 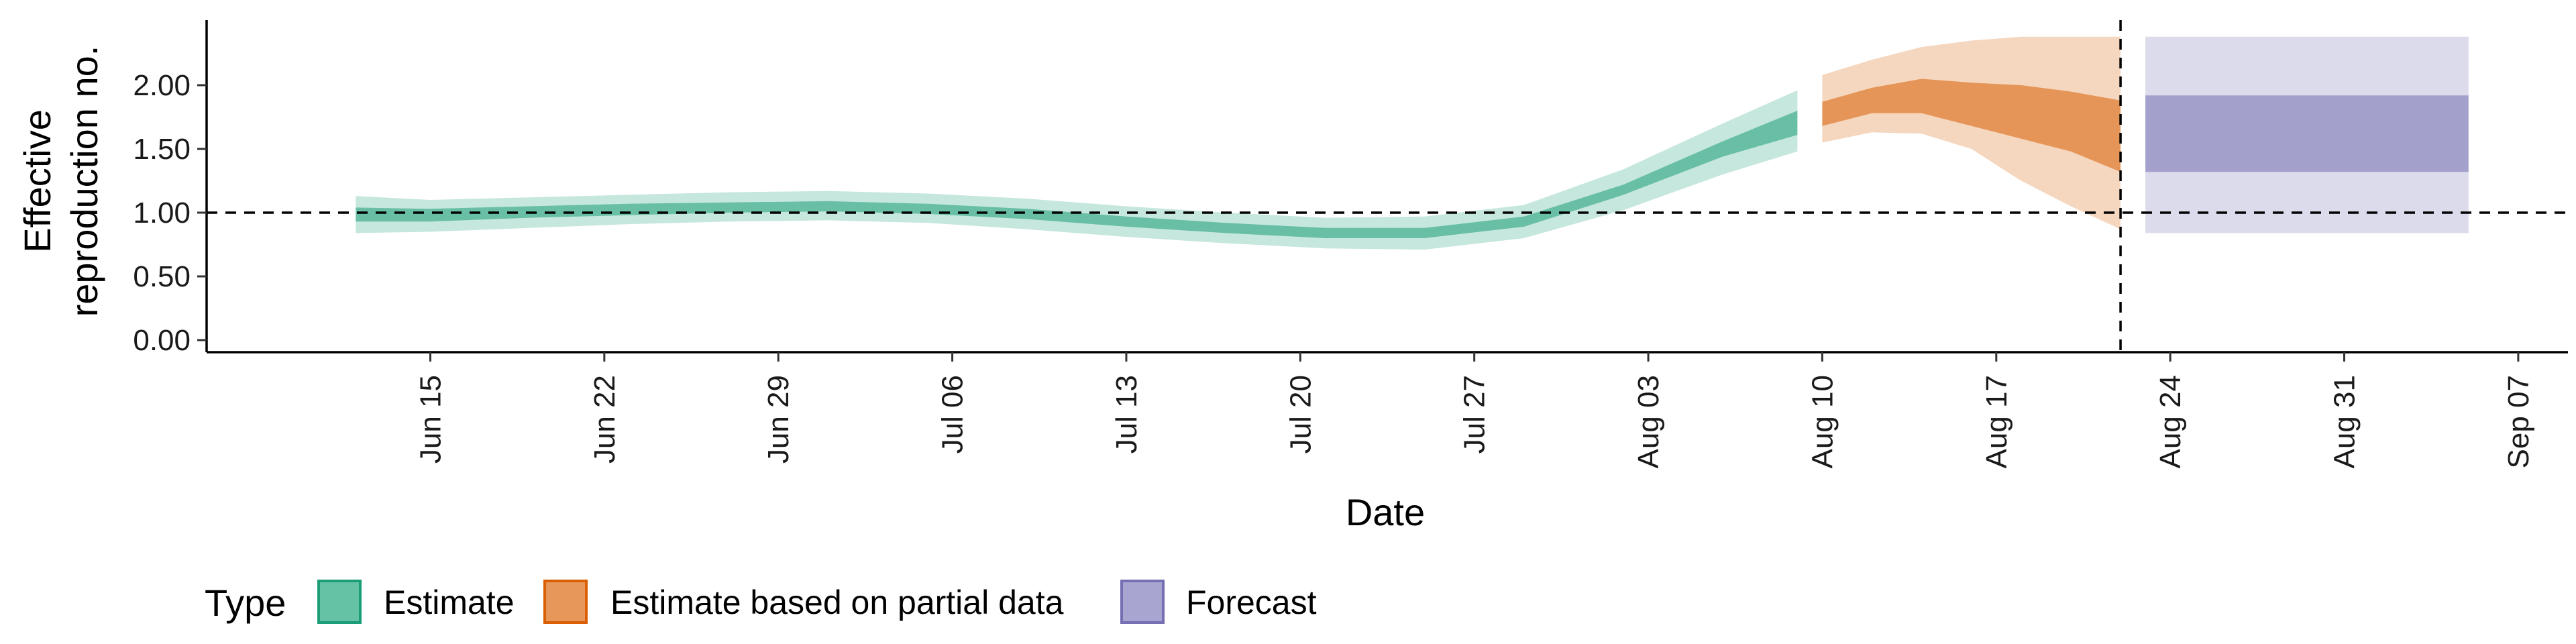 I want to click on x-tick-label: Jun 15, so click(x=430, y=419).